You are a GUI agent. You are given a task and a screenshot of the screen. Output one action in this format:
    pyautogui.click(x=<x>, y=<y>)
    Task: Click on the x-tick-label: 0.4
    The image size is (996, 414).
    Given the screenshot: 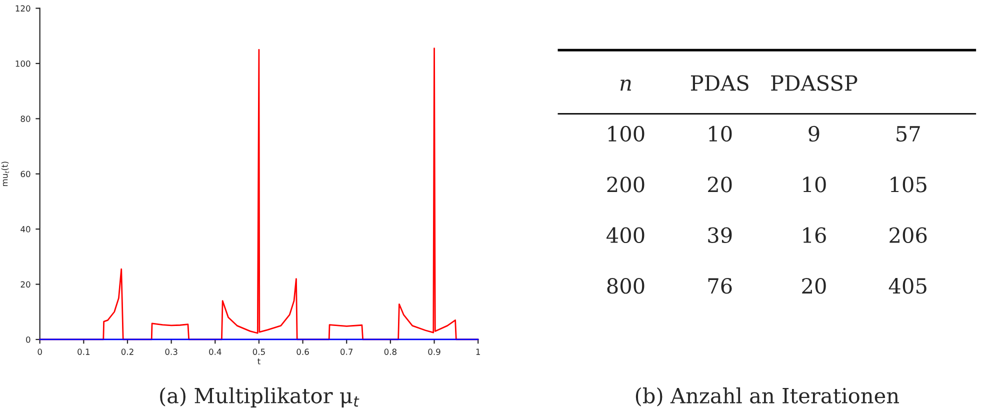 What is the action you would take?
    pyautogui.click(x=215, y=351)
    